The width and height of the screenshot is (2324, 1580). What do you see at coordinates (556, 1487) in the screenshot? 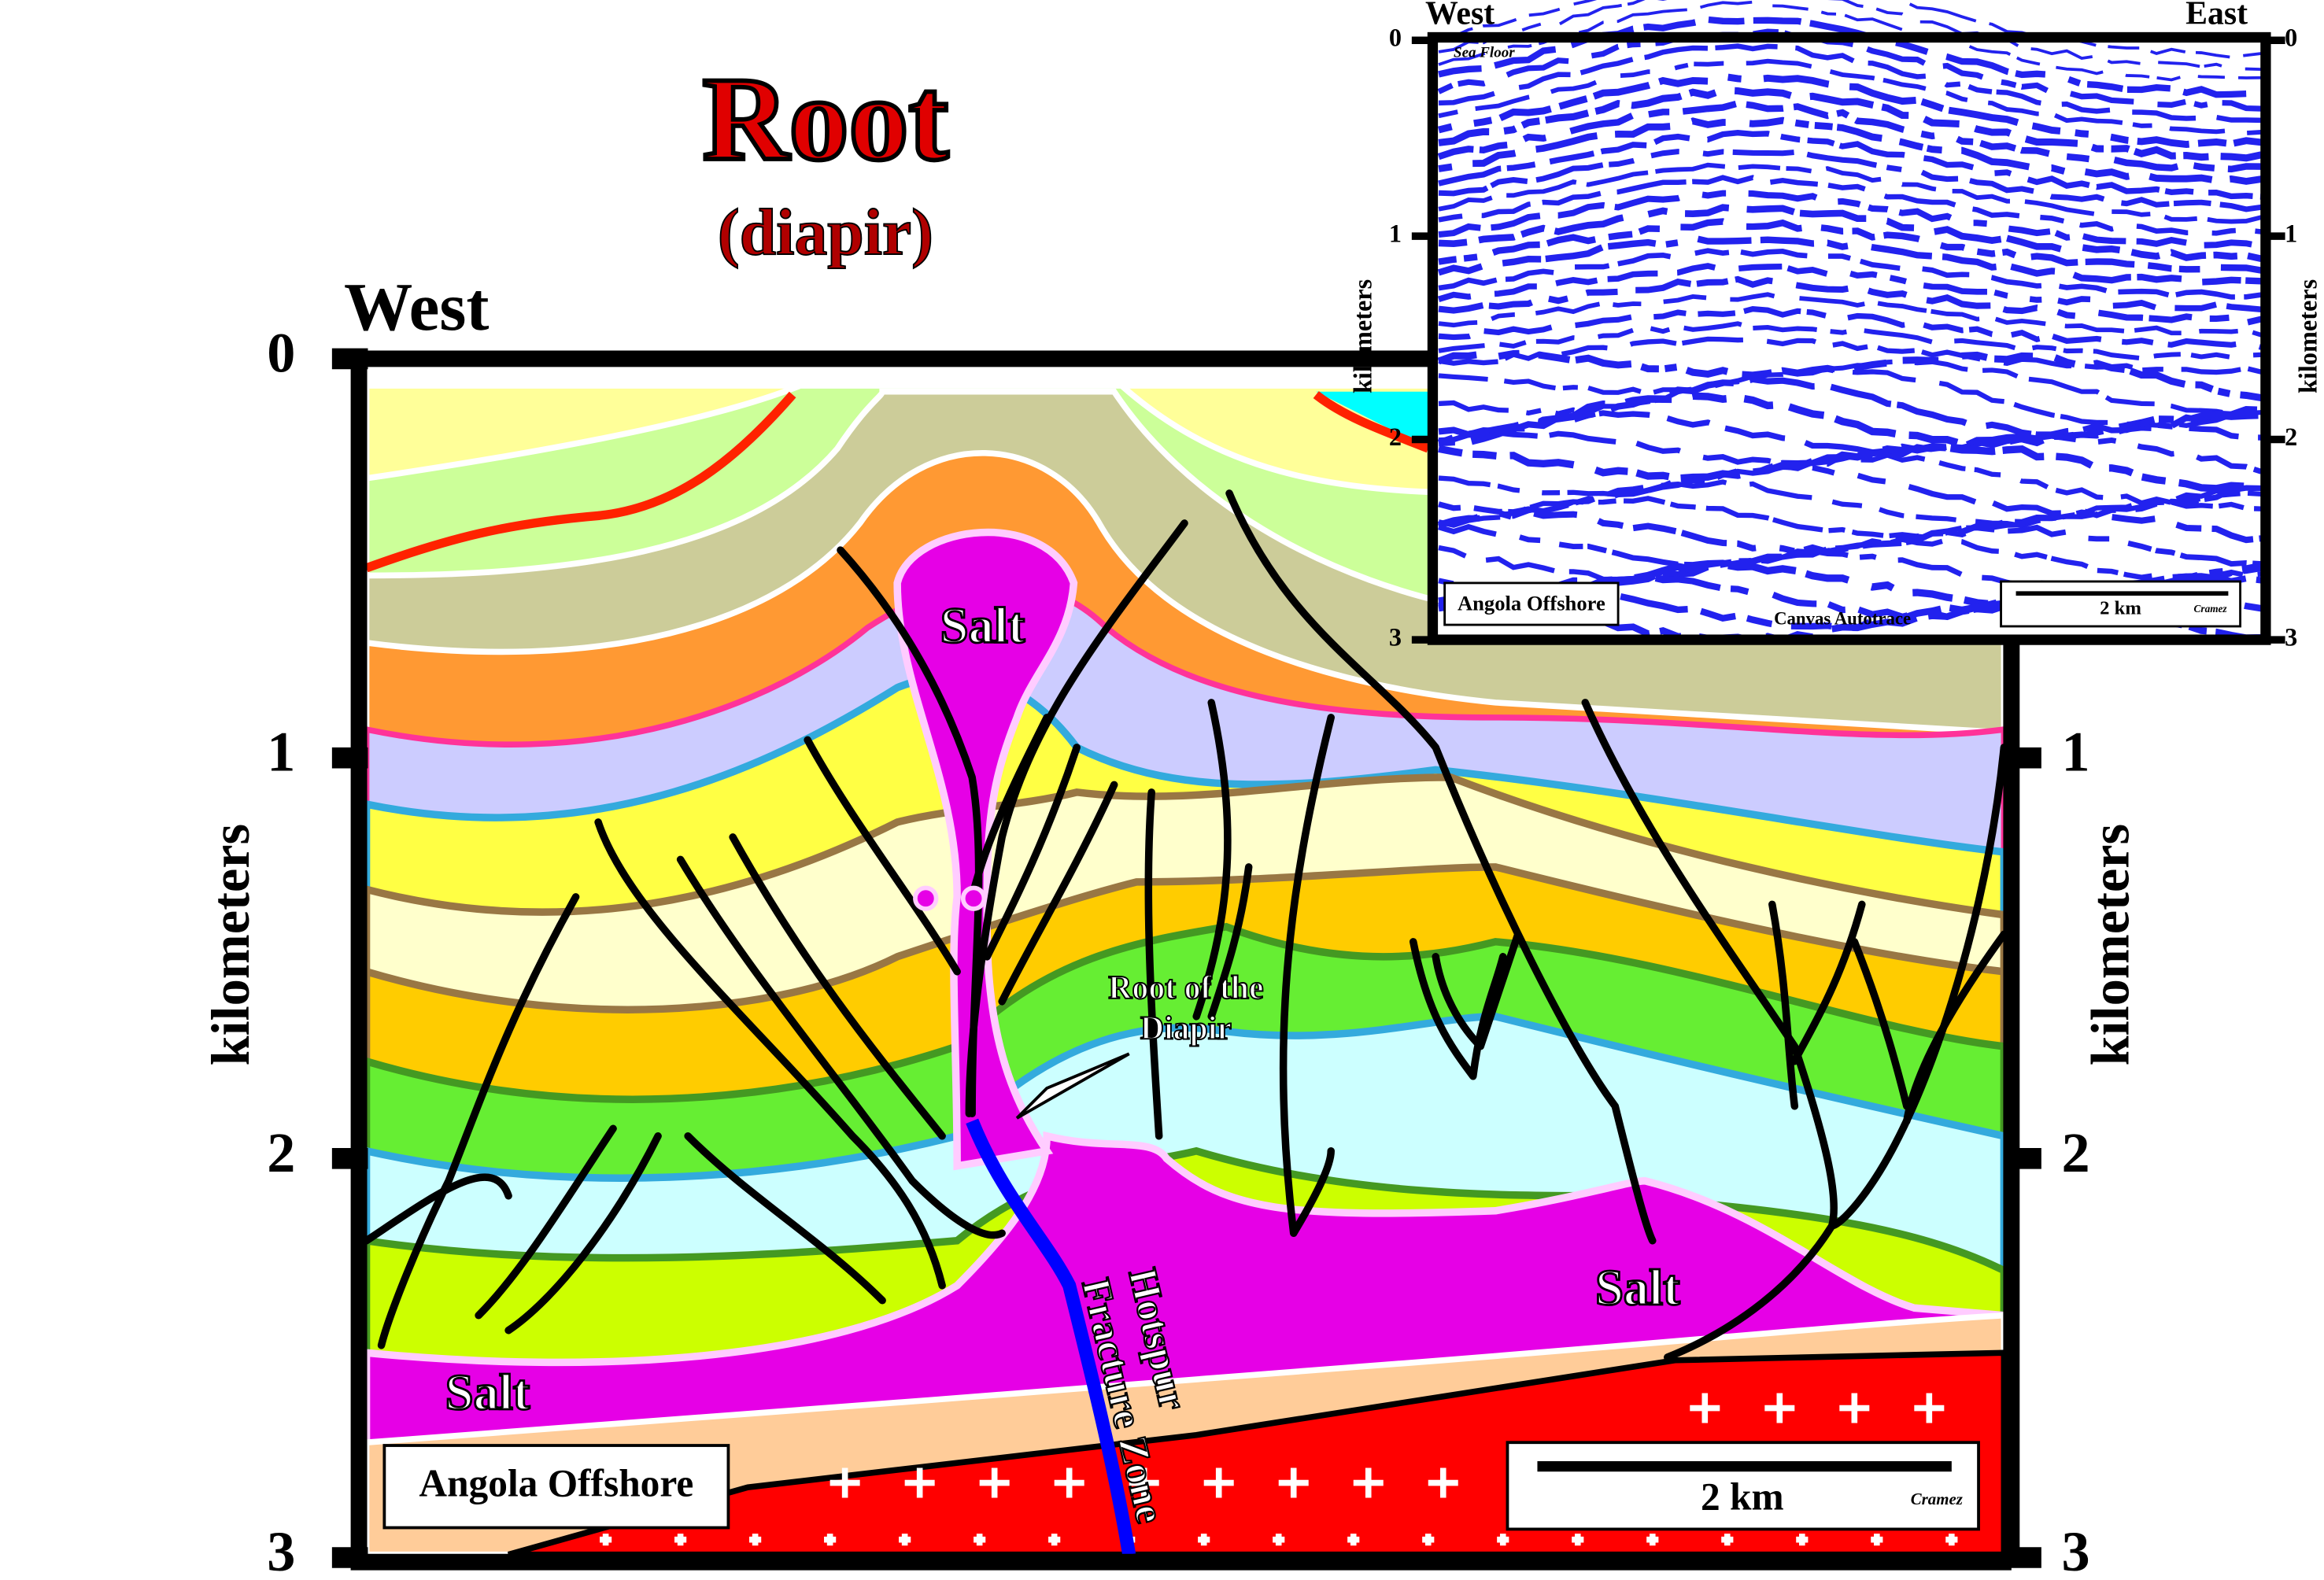
I see `location-box` at bounding box center [556, 1487].